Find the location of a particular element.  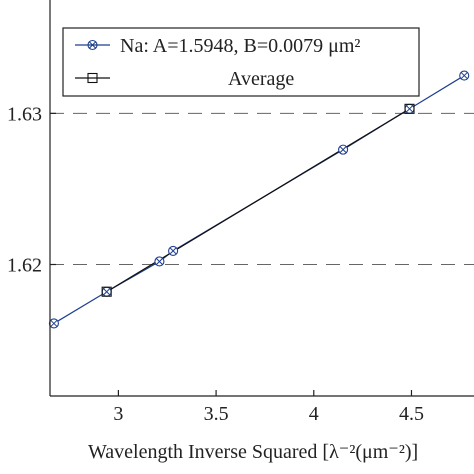

x-axis-label: Wavelength Inverse Squared [λ⁻²(μm⁻²)] is located at coordinates (253, 452).